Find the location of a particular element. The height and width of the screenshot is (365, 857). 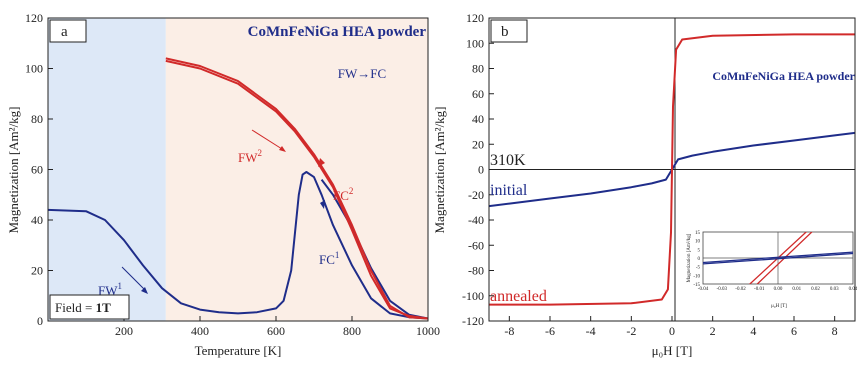

panel-a-ylabel: Magnetization [Am²/kg] is located at coordinates (13, 169).